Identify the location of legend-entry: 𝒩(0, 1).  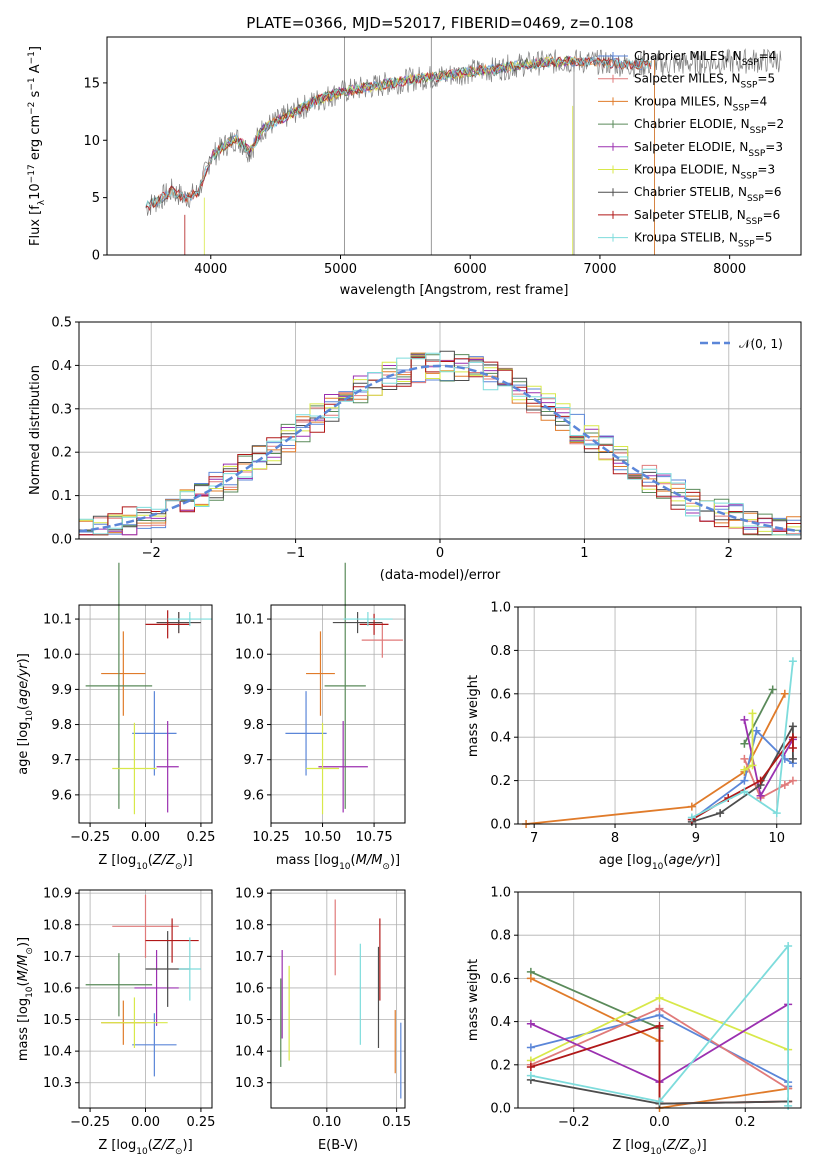
(761, 344).